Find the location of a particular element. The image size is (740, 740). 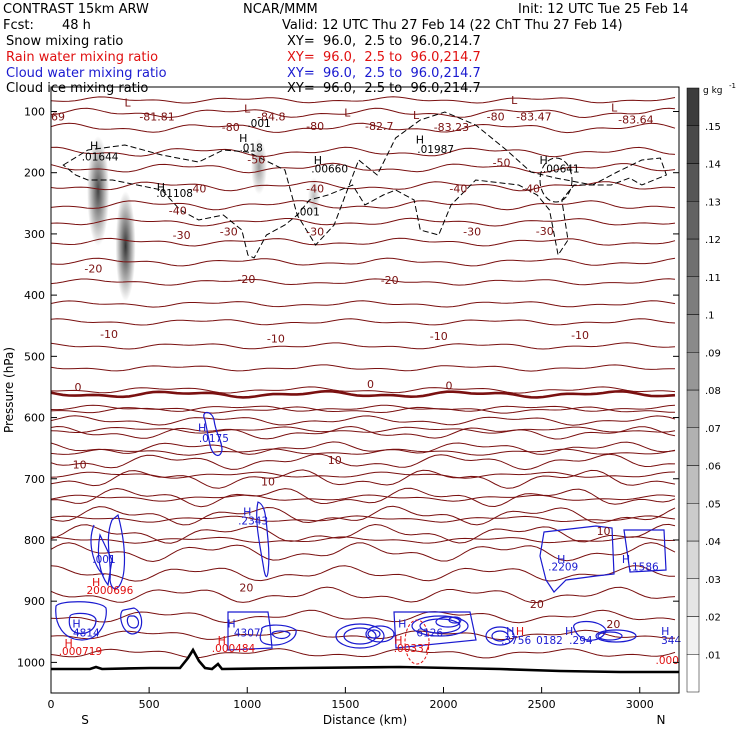

y-tick-label: 900 is located at coordinates (34, 601).